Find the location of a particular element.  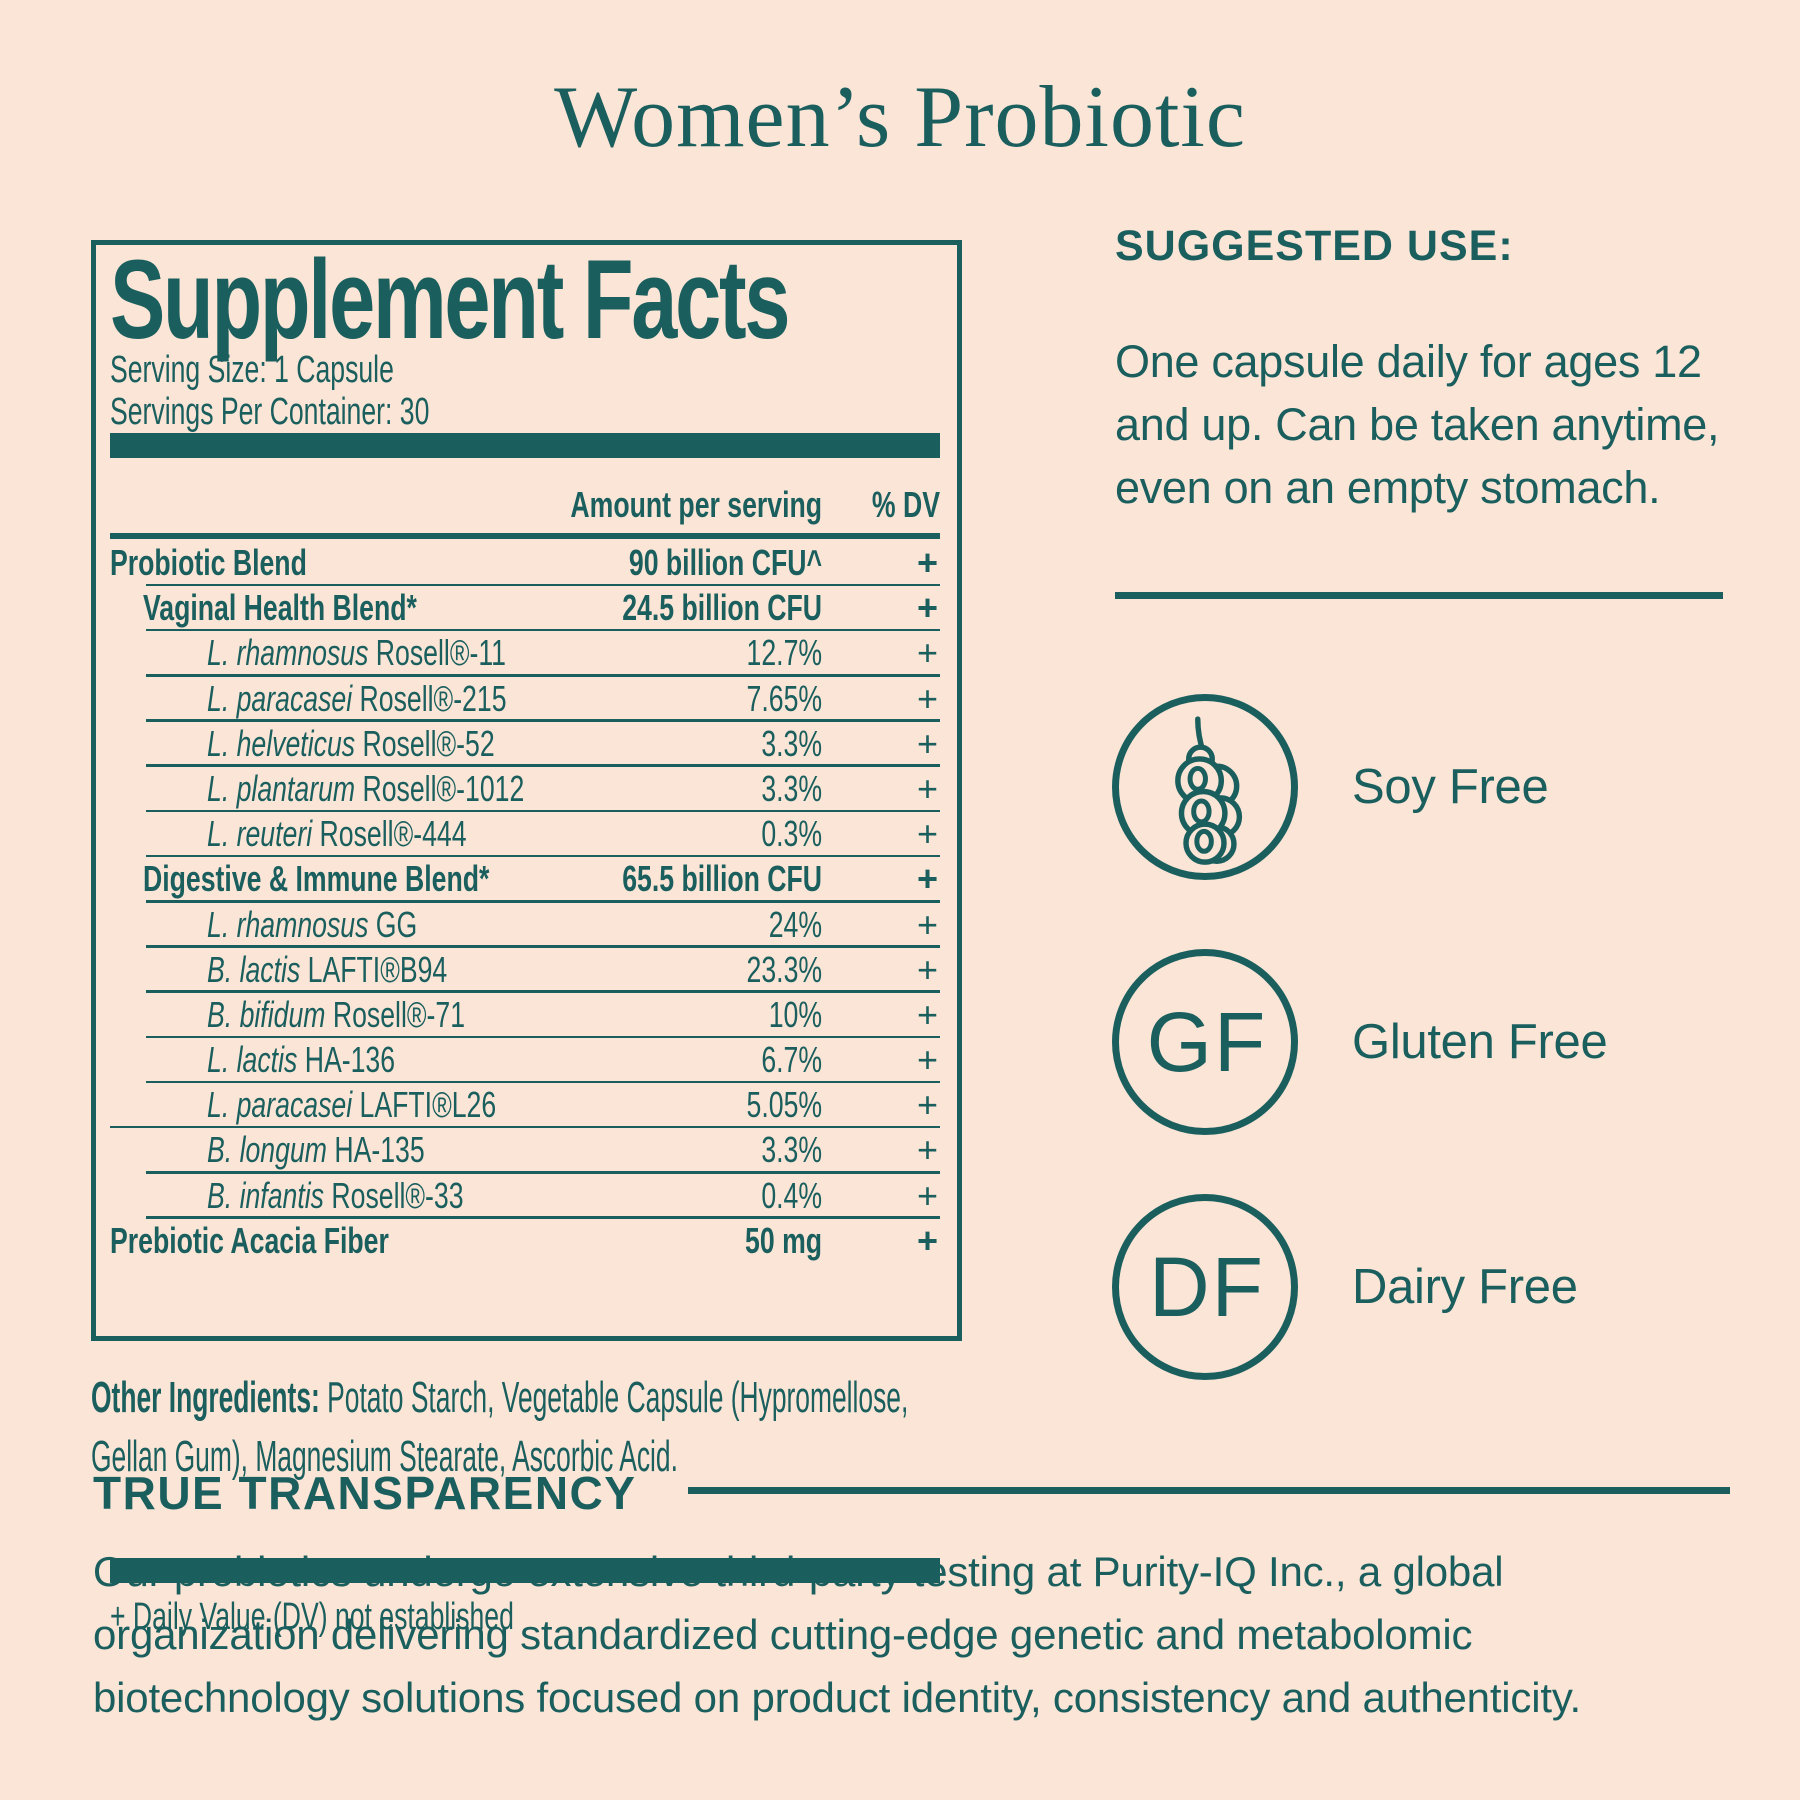

ingredient-name: L. rhamnosus GG is located at coordinates (312, 924).